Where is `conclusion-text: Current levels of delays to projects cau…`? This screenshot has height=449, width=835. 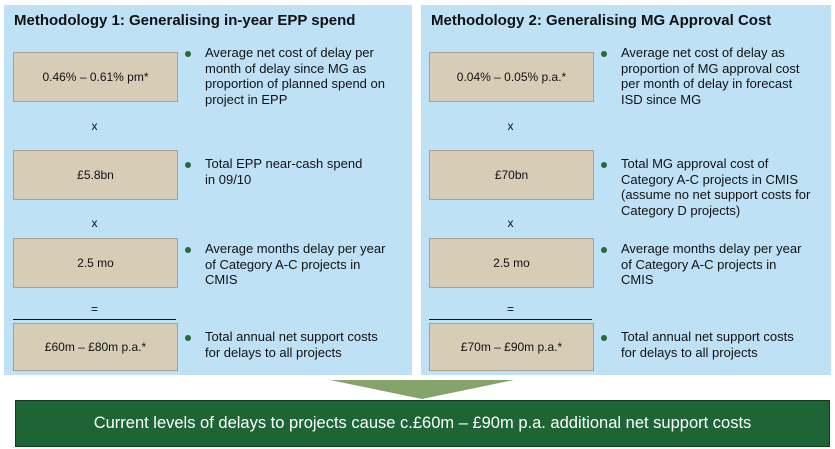
conclusion-text: Current levels of delays to projects cau… is located at coordinates (422, 423).